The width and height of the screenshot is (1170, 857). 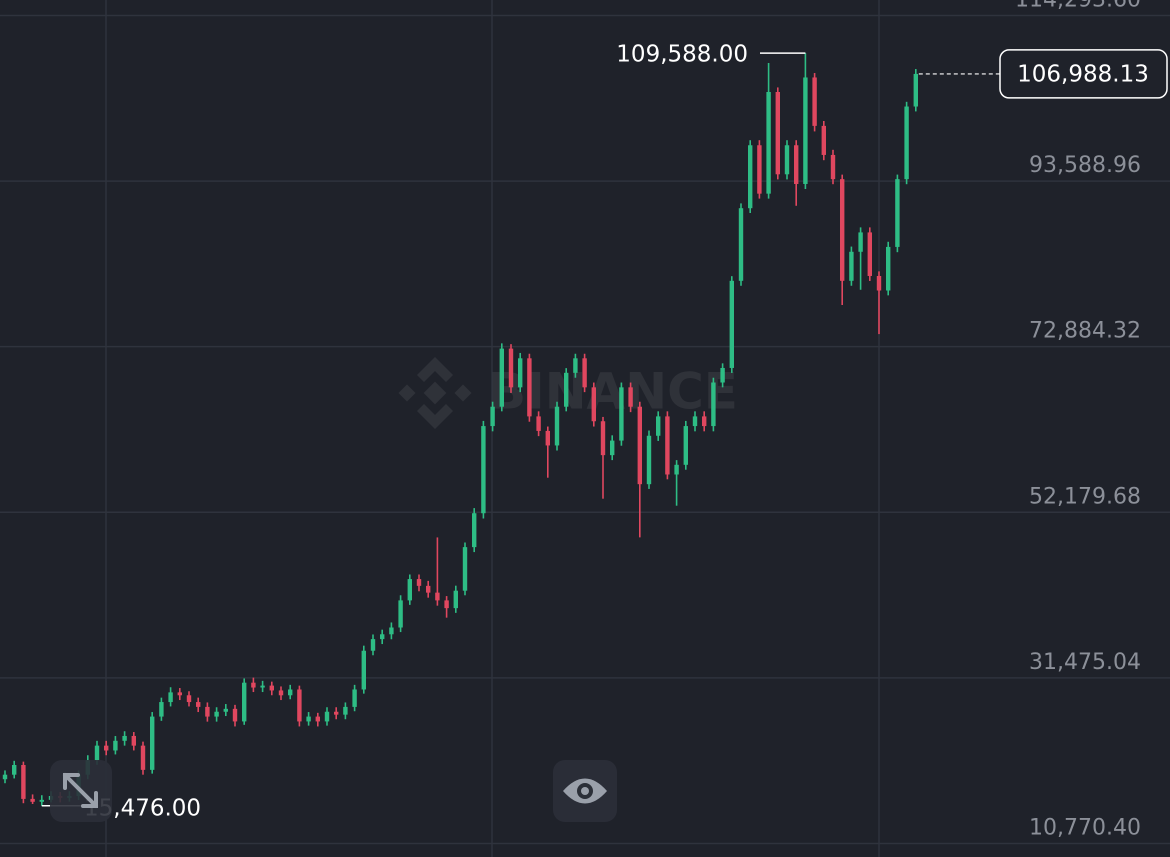 I want to click on expand-button, so click(x=81, y=791).